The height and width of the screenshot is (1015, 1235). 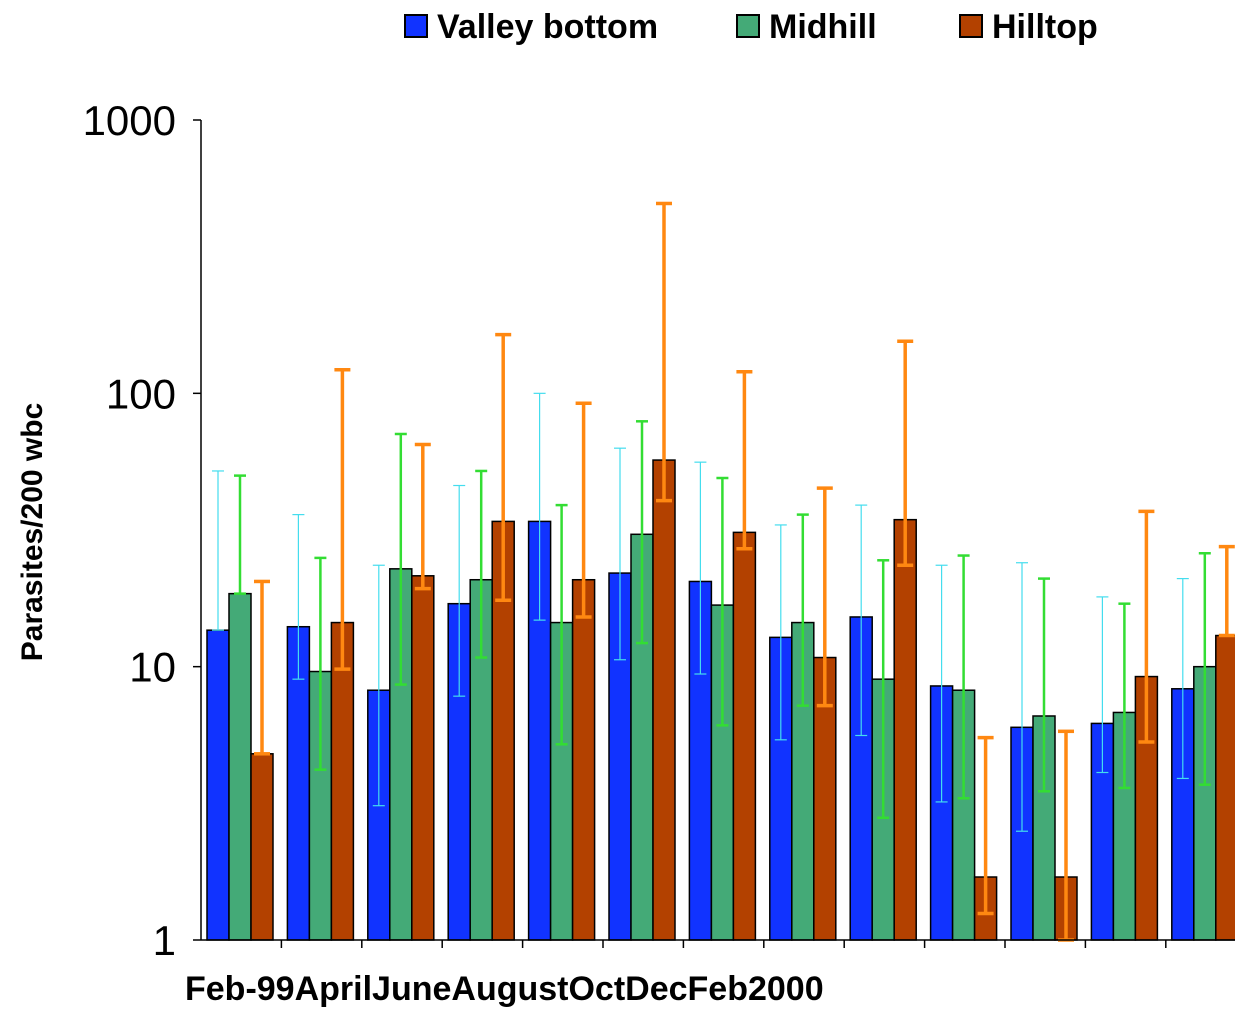 I want to click on bar-midhill, so click(x=240, y=766).